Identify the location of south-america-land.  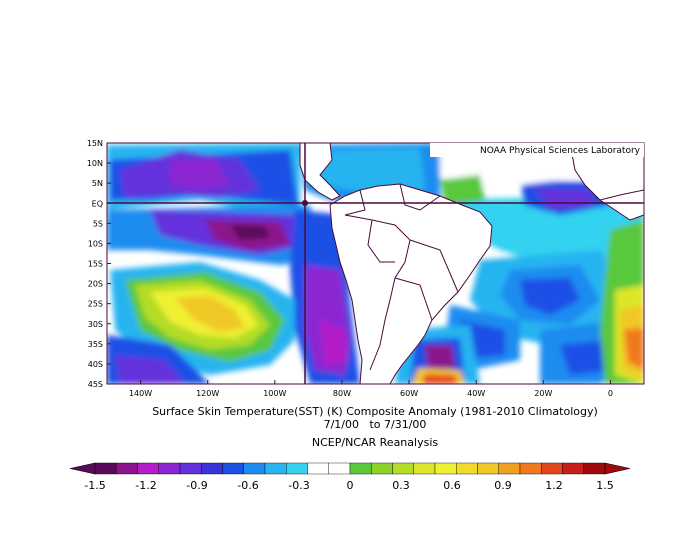
(411, 283).